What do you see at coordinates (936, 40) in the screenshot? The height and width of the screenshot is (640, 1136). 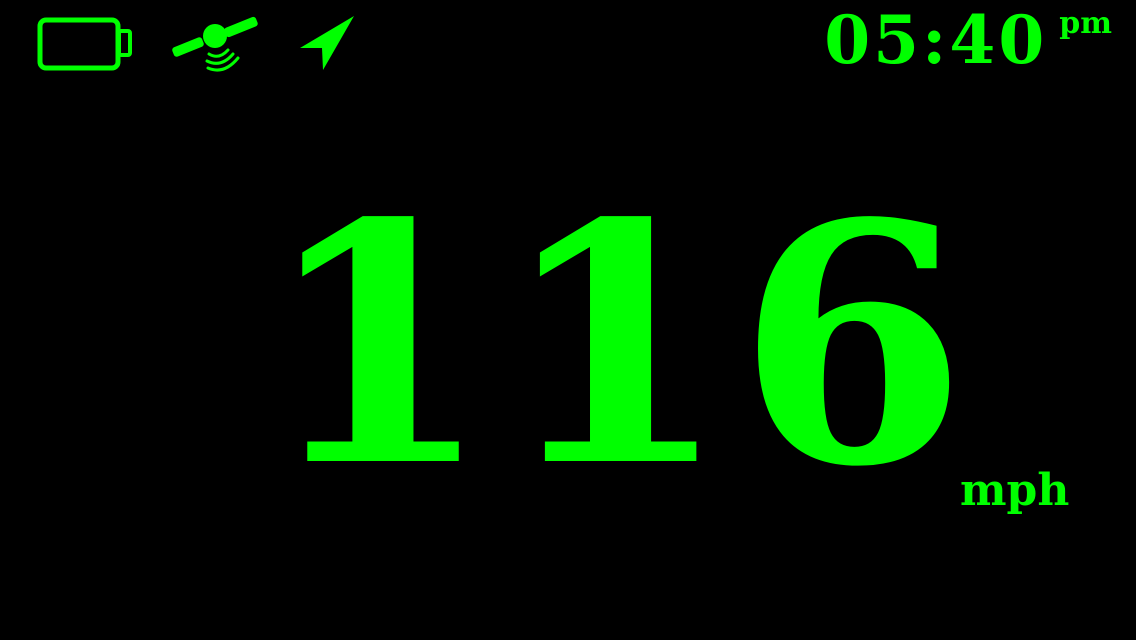 I see `clock-time: 05:40` at bounding box center [936, 40].